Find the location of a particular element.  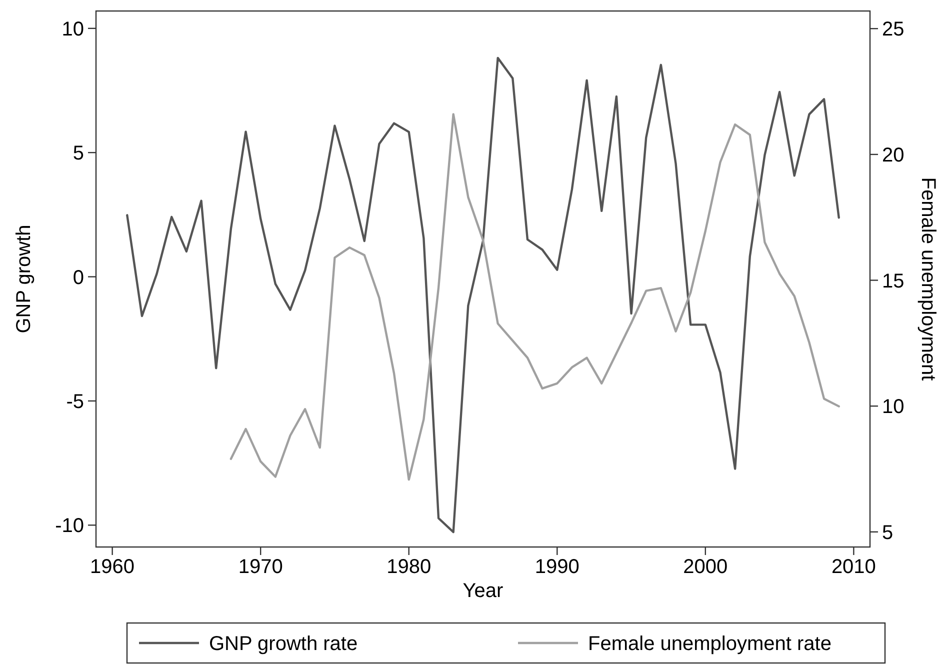

y-tick-label: 5 is located at coordinates (78, 153).